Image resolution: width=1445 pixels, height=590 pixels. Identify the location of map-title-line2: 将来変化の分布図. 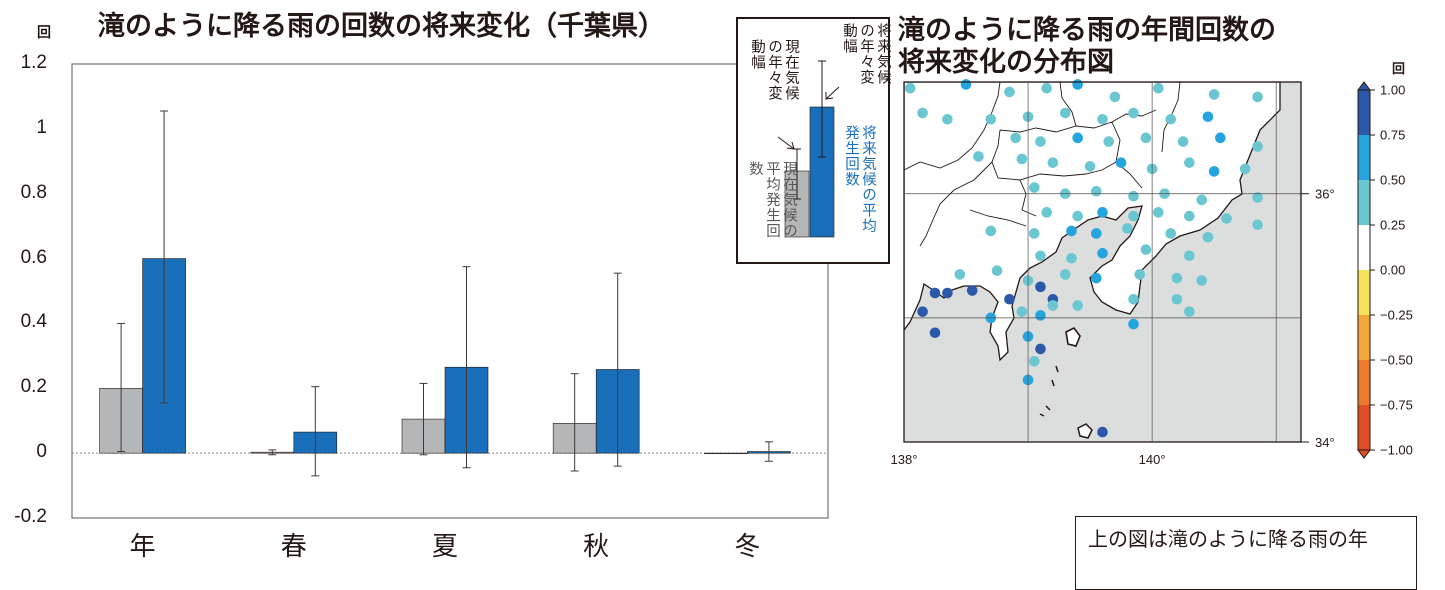
(1006, 62).